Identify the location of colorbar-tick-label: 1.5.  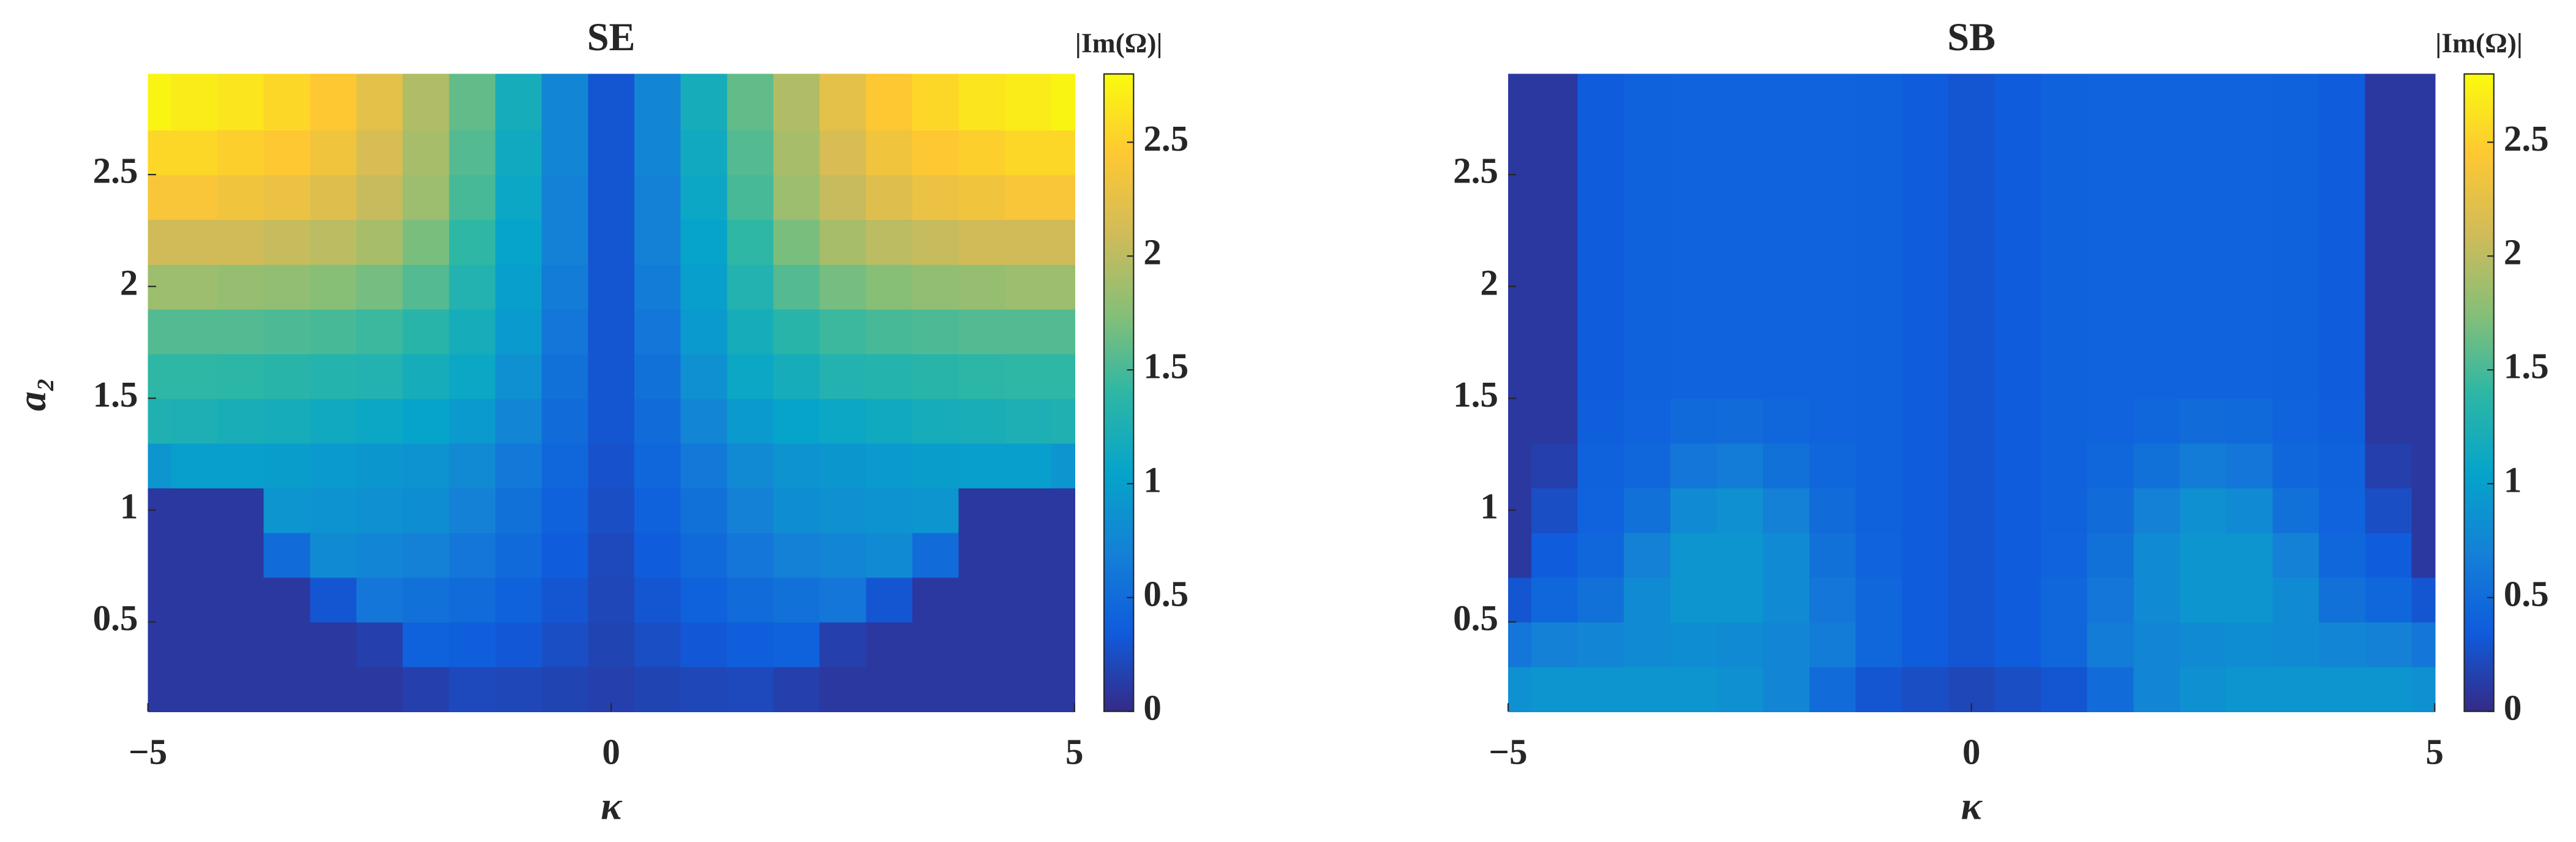
(1165, 366).